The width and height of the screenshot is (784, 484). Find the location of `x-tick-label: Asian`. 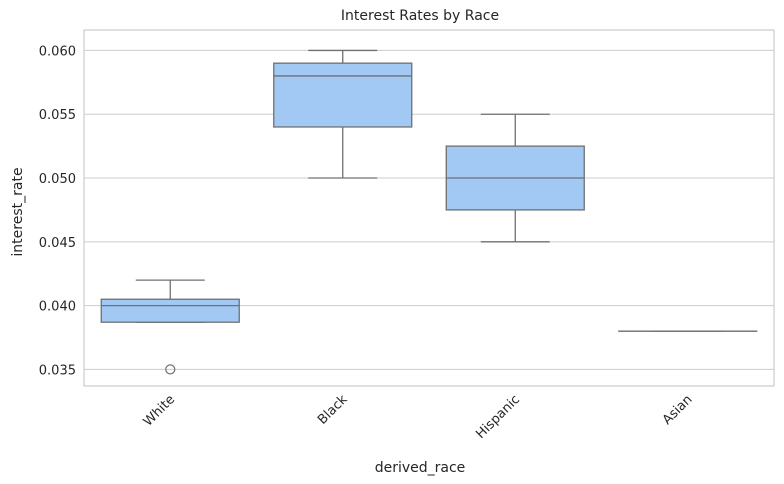

x-tick-label: Asian is located at coordinates (678, 410).